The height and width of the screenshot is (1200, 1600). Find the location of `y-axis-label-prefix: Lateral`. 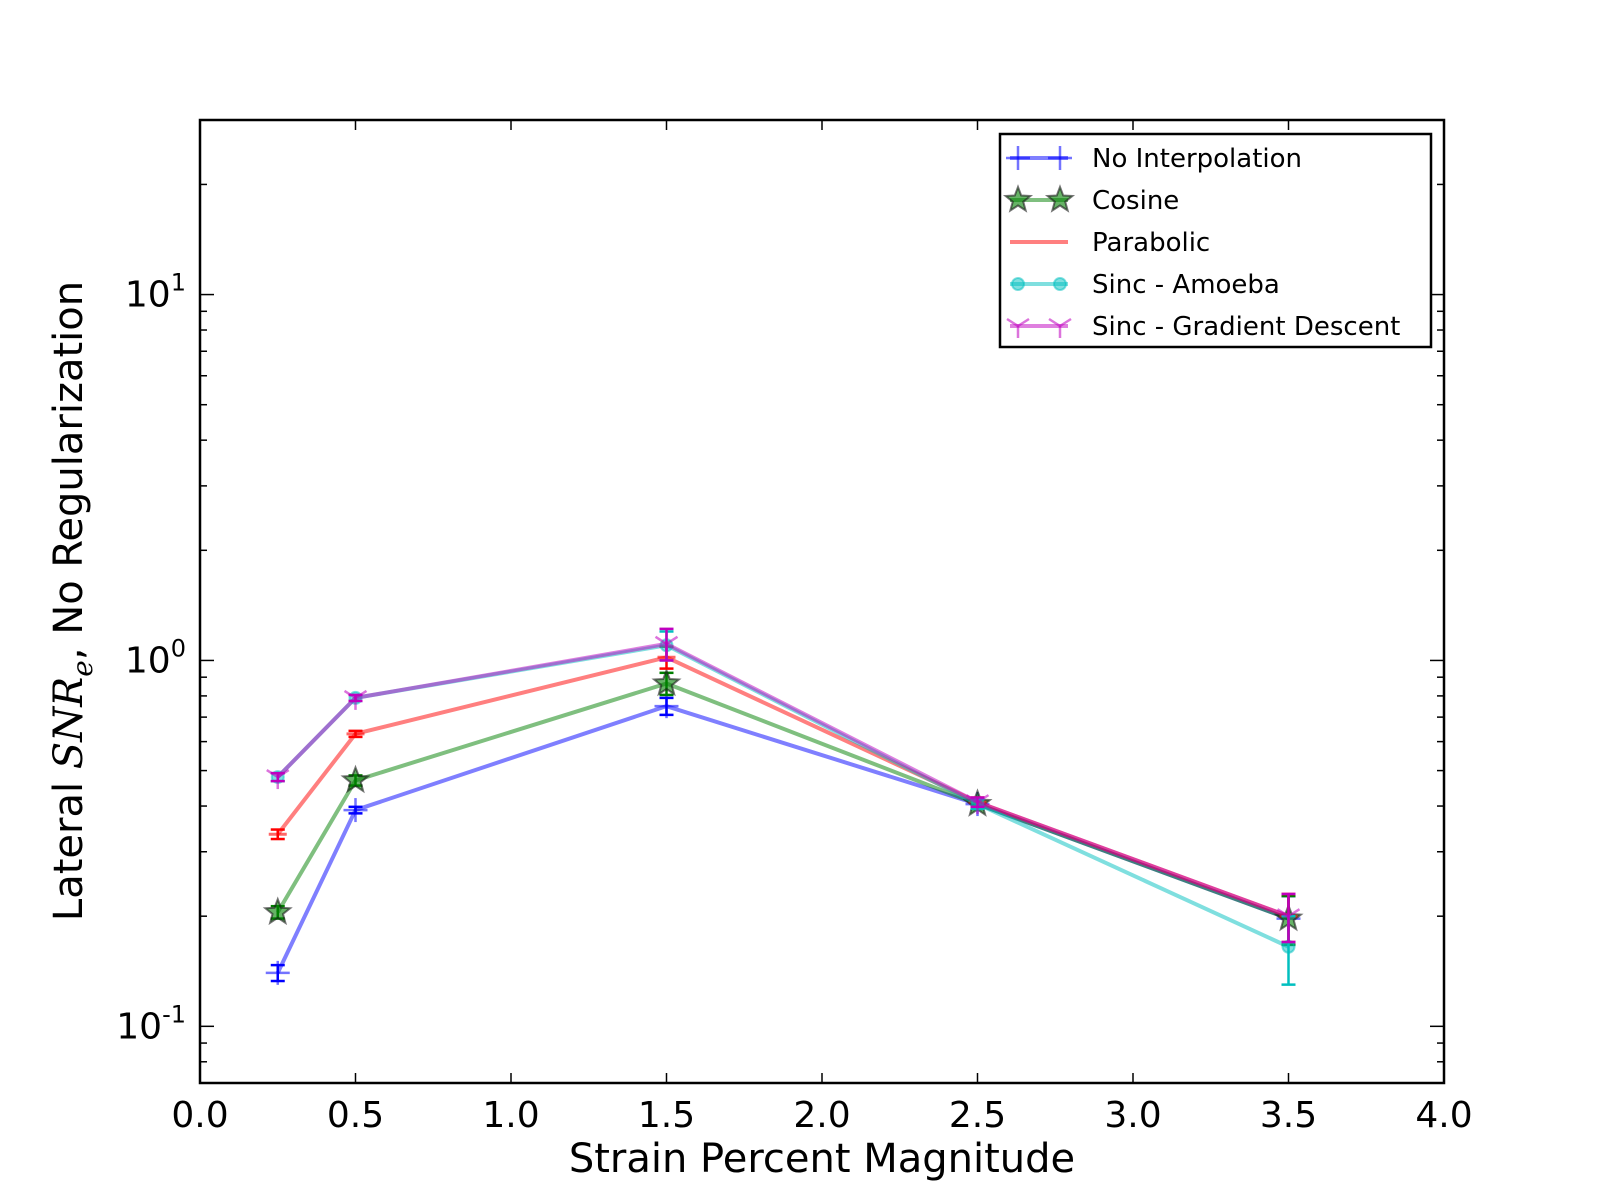

y-axis-label-prefix: Lateral is located at coordinates (69, 845).